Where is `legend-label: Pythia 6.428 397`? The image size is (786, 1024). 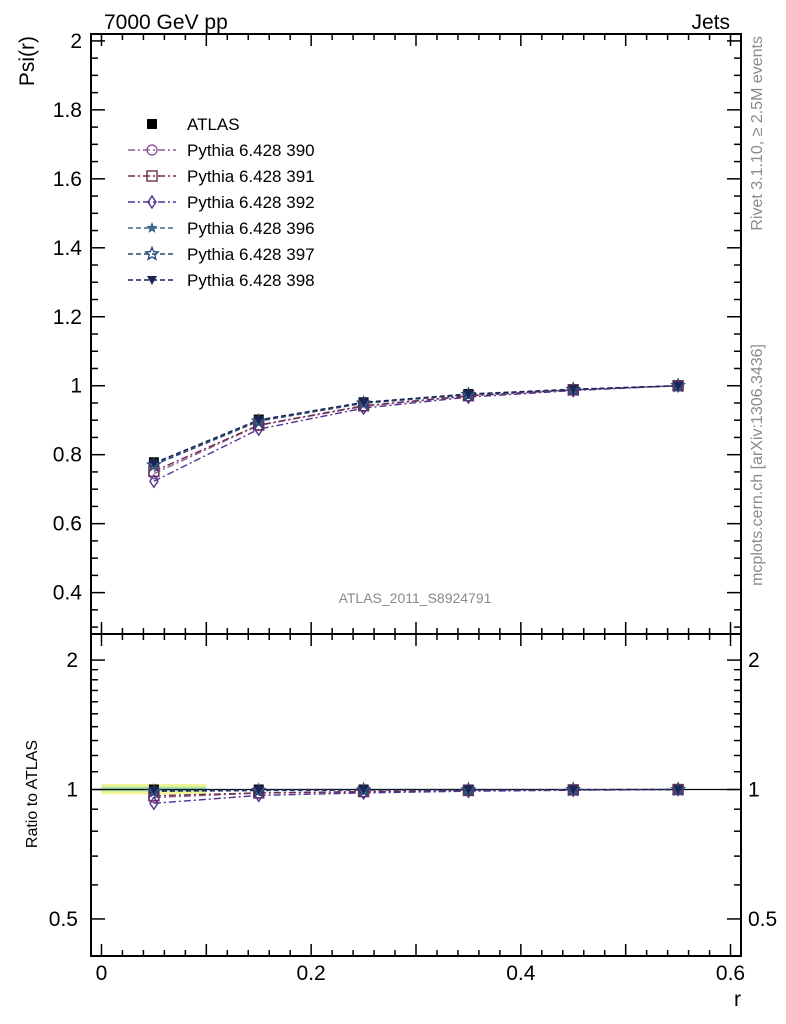
legend-label: Pythia 6.428 397 is located at coordinates (251, 254).